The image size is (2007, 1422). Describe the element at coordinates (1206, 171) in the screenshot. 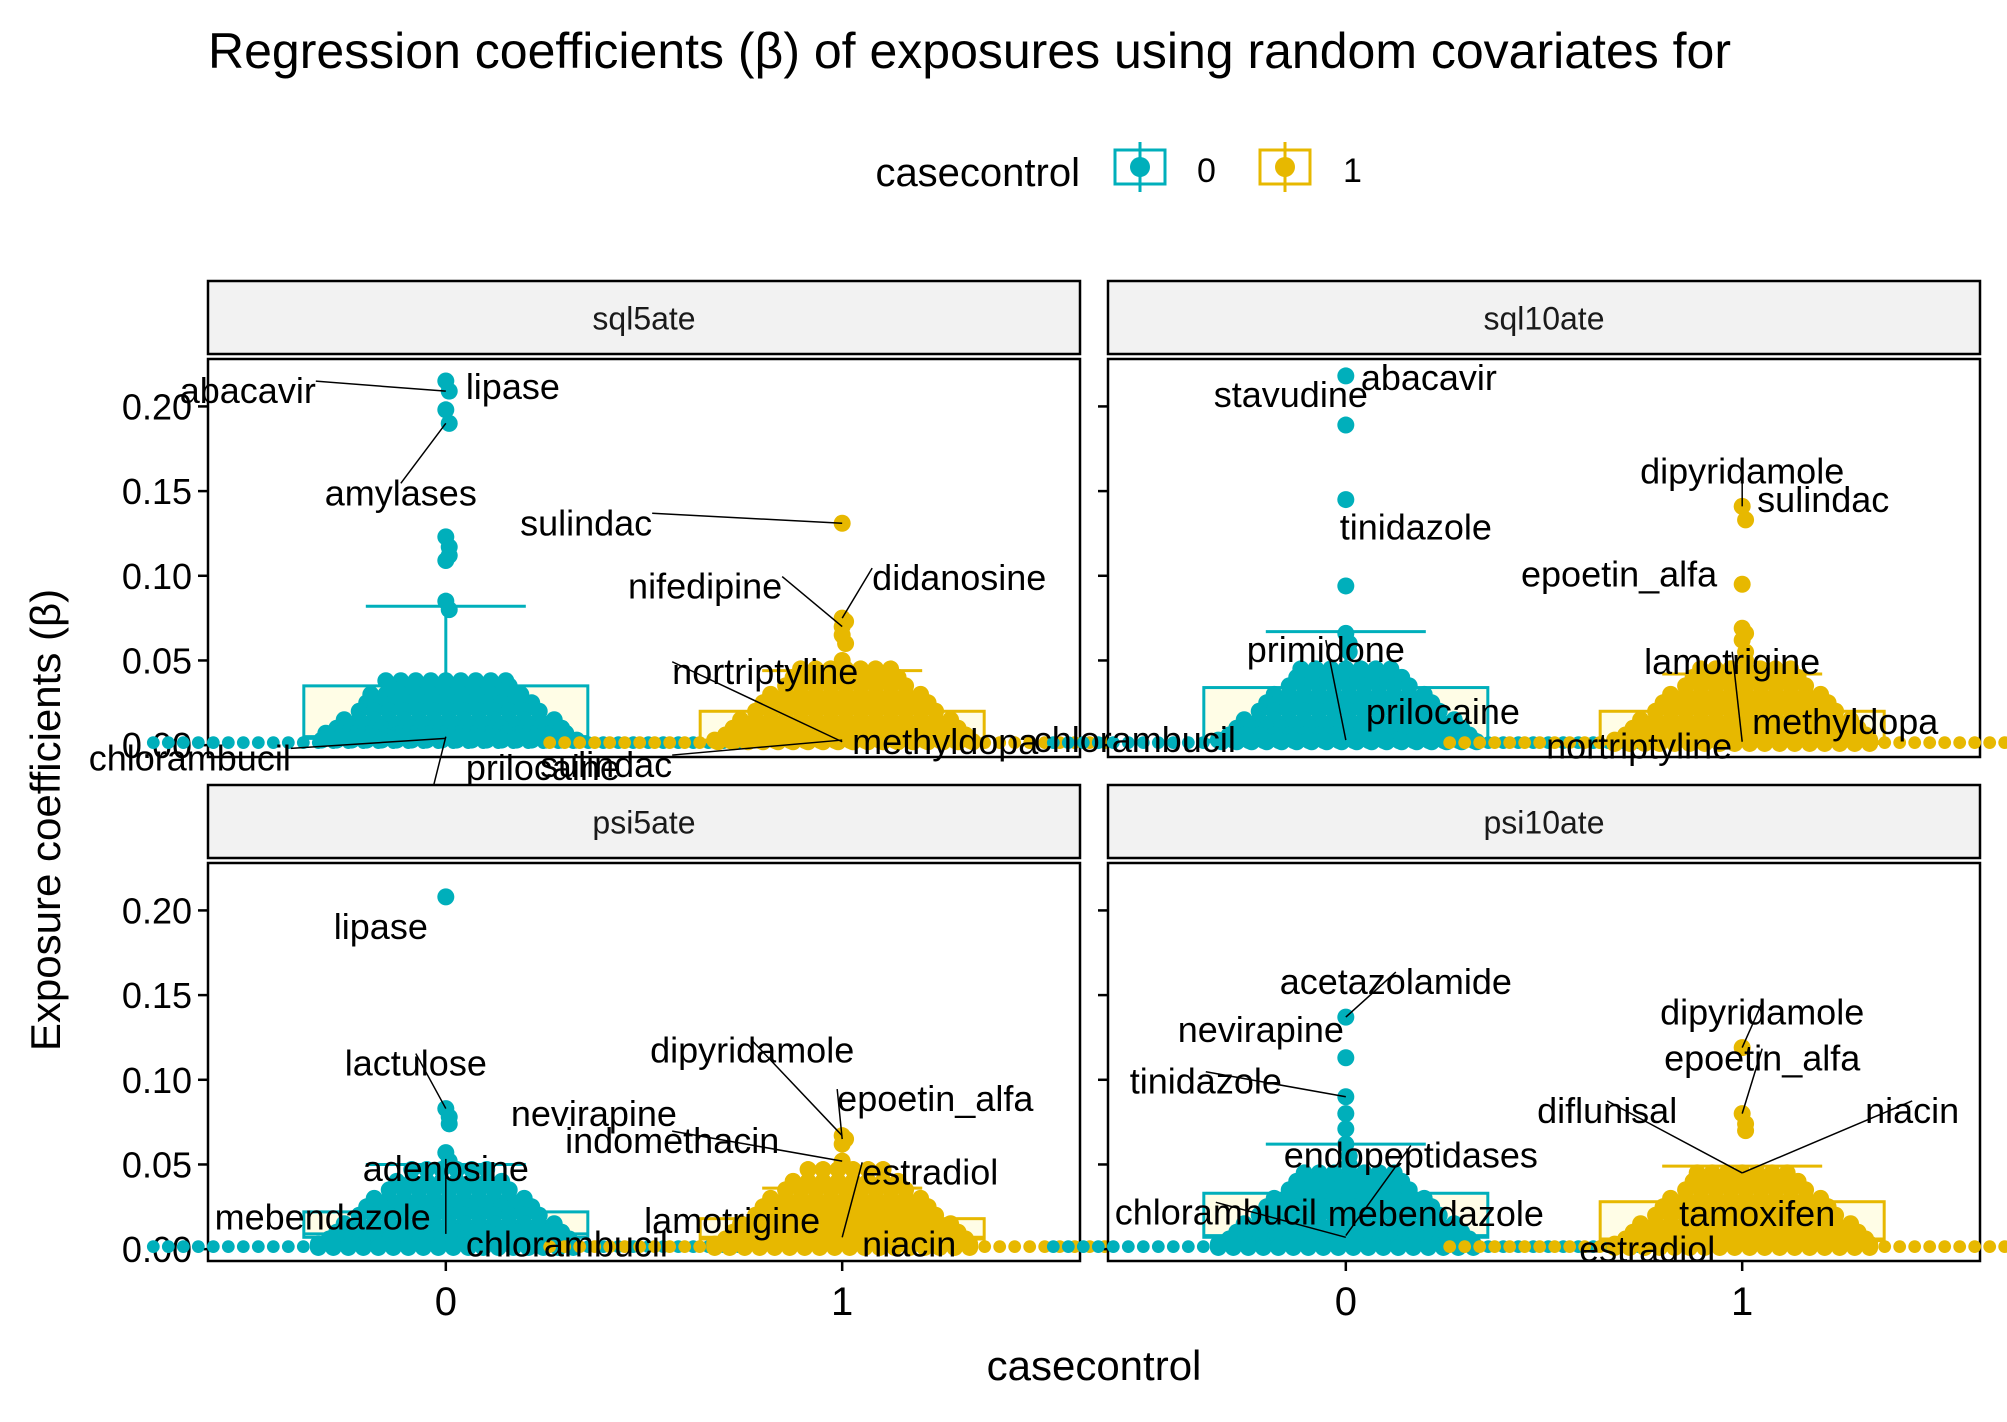

I see `legend-label-0: 0` at that location.